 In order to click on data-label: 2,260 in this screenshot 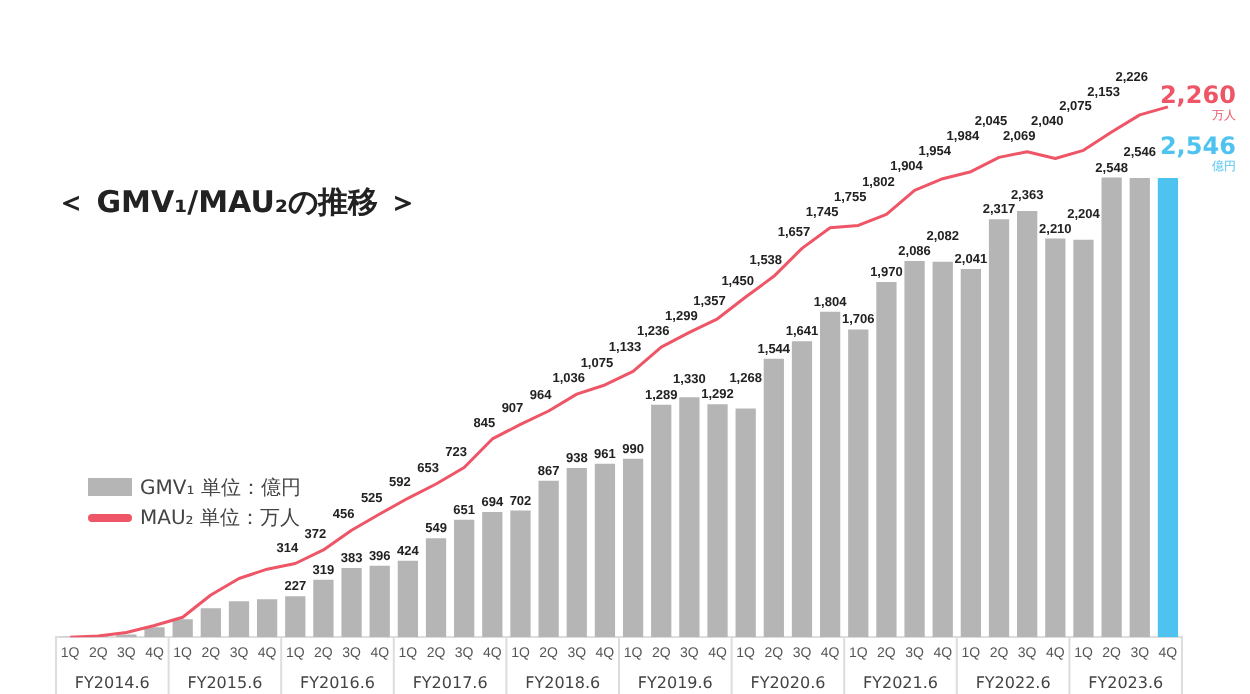, I will do `click(1197, 94)`.